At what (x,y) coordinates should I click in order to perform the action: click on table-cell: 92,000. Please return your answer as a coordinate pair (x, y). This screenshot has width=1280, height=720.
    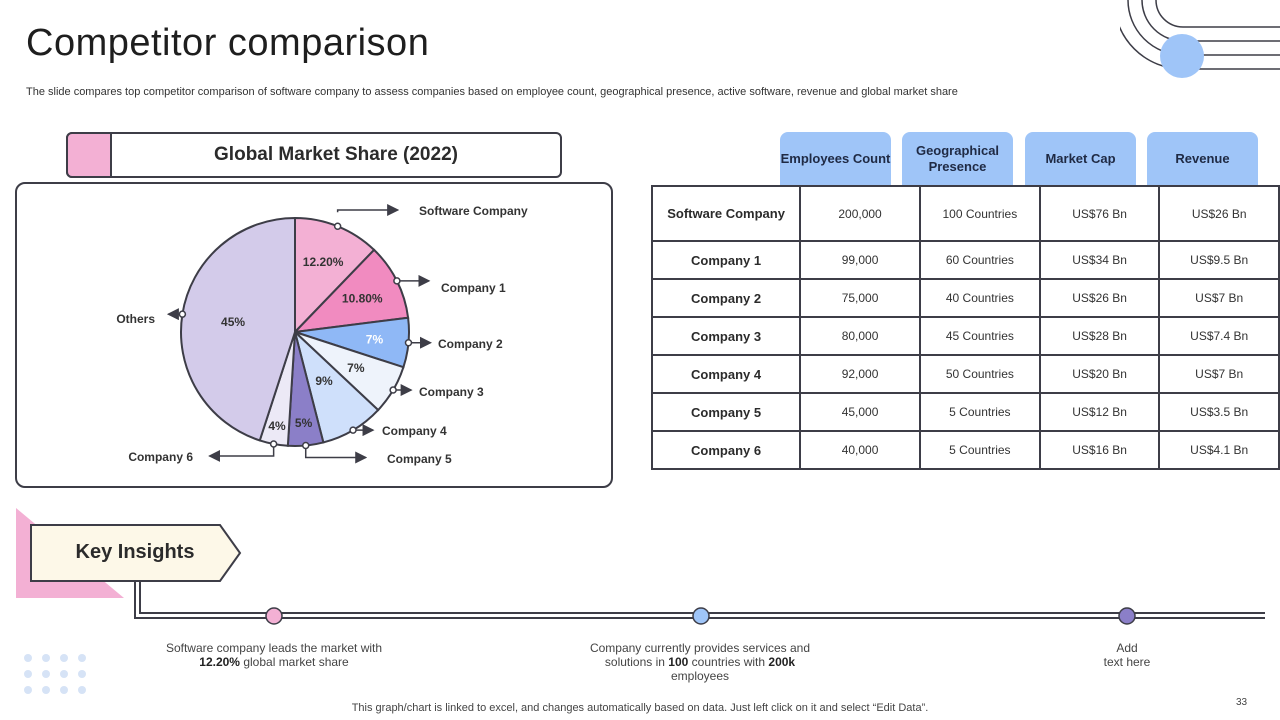
    Looking at the image, I should click on (860, 374).